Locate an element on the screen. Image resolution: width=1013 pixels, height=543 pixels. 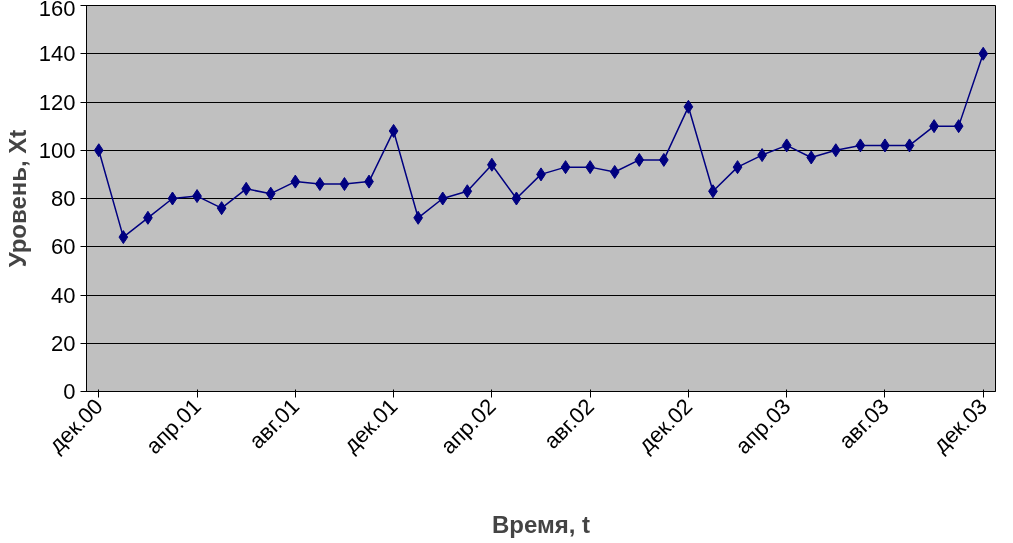
y-tick-label: 80 is located at coordinates (63, 198).